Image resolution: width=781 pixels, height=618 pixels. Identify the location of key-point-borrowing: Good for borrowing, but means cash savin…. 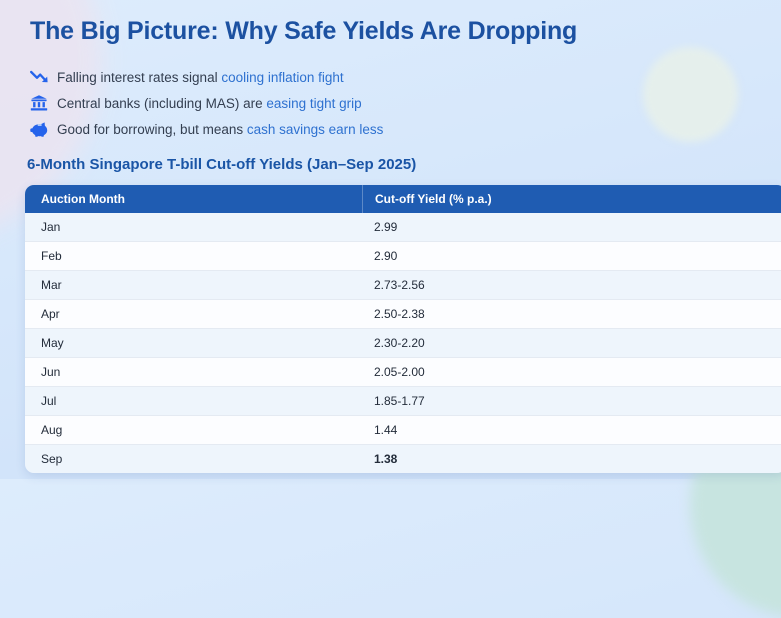
(405, 129).